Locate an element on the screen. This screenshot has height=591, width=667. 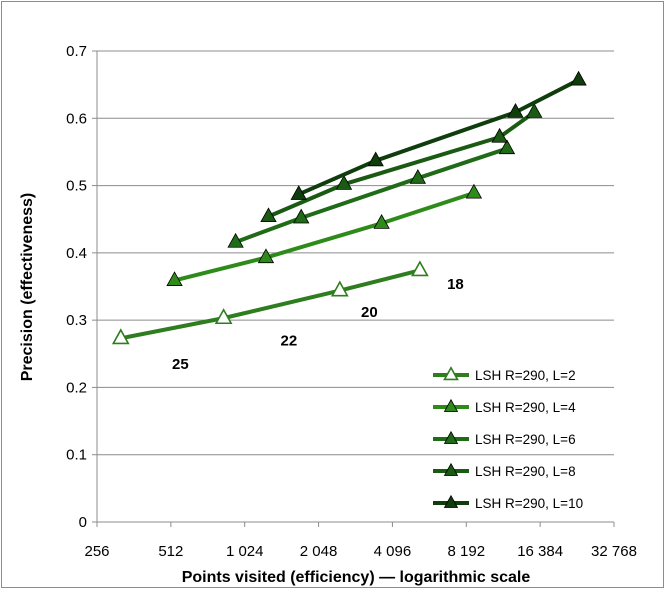
legend-label: LSH R=290, L=2 is located at coordinates (525, 375).